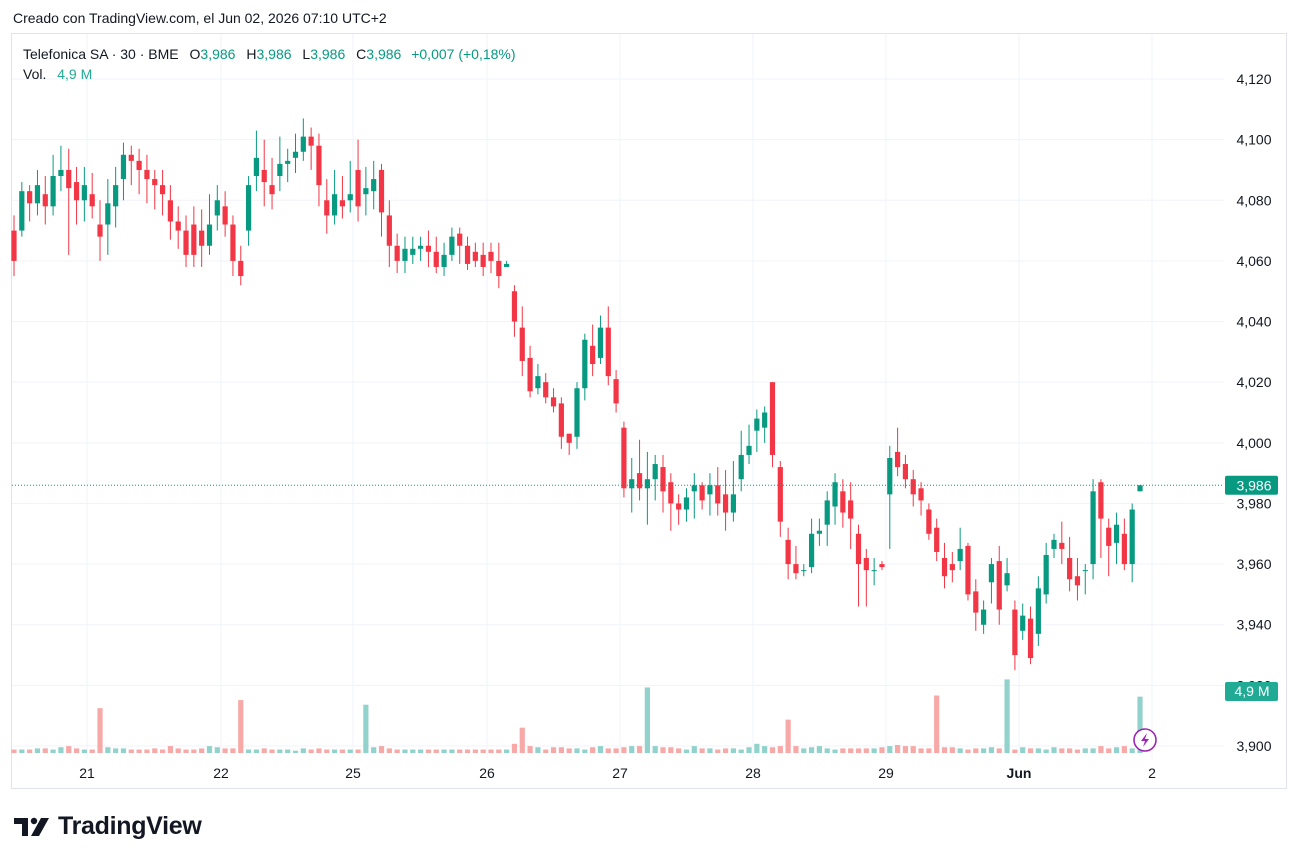  I want to click on time-tick-label: 27, so click(620, 773).